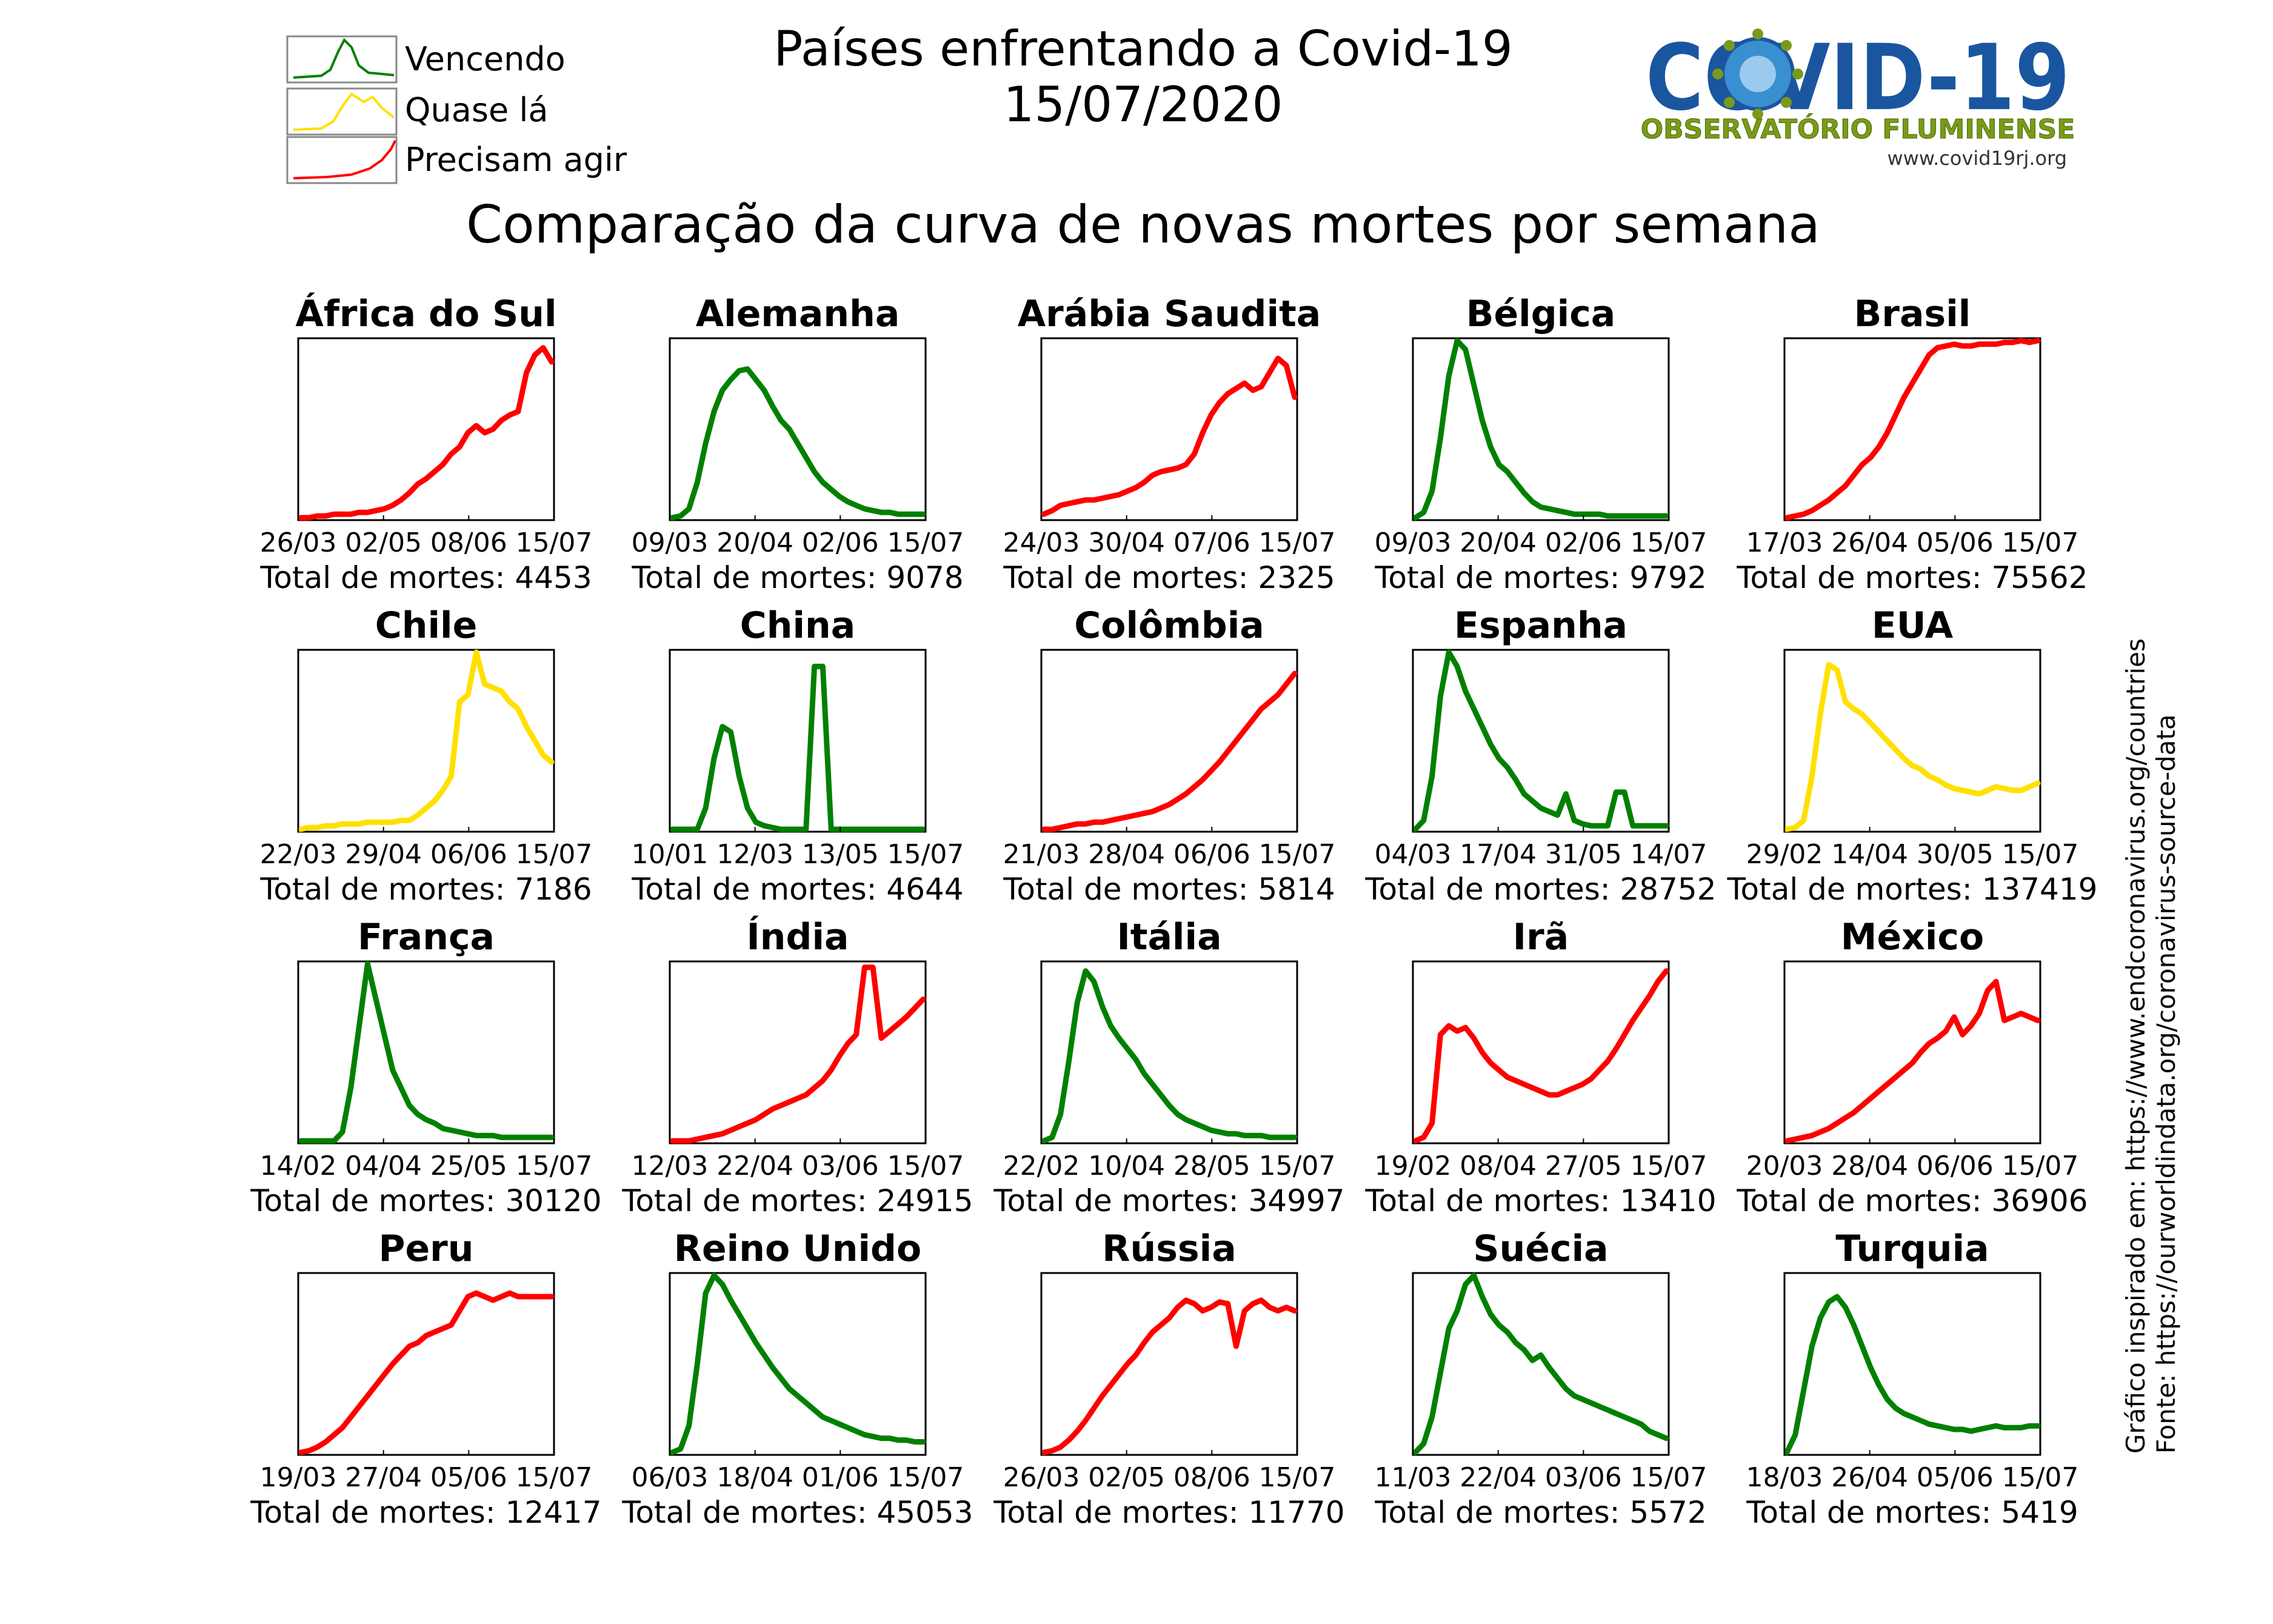 This screenshot has height=1624, width=2273. Describe the element at coordinates (1498, 1166) in the screenshot. I see `x-tick-label: 08/04` at that location.